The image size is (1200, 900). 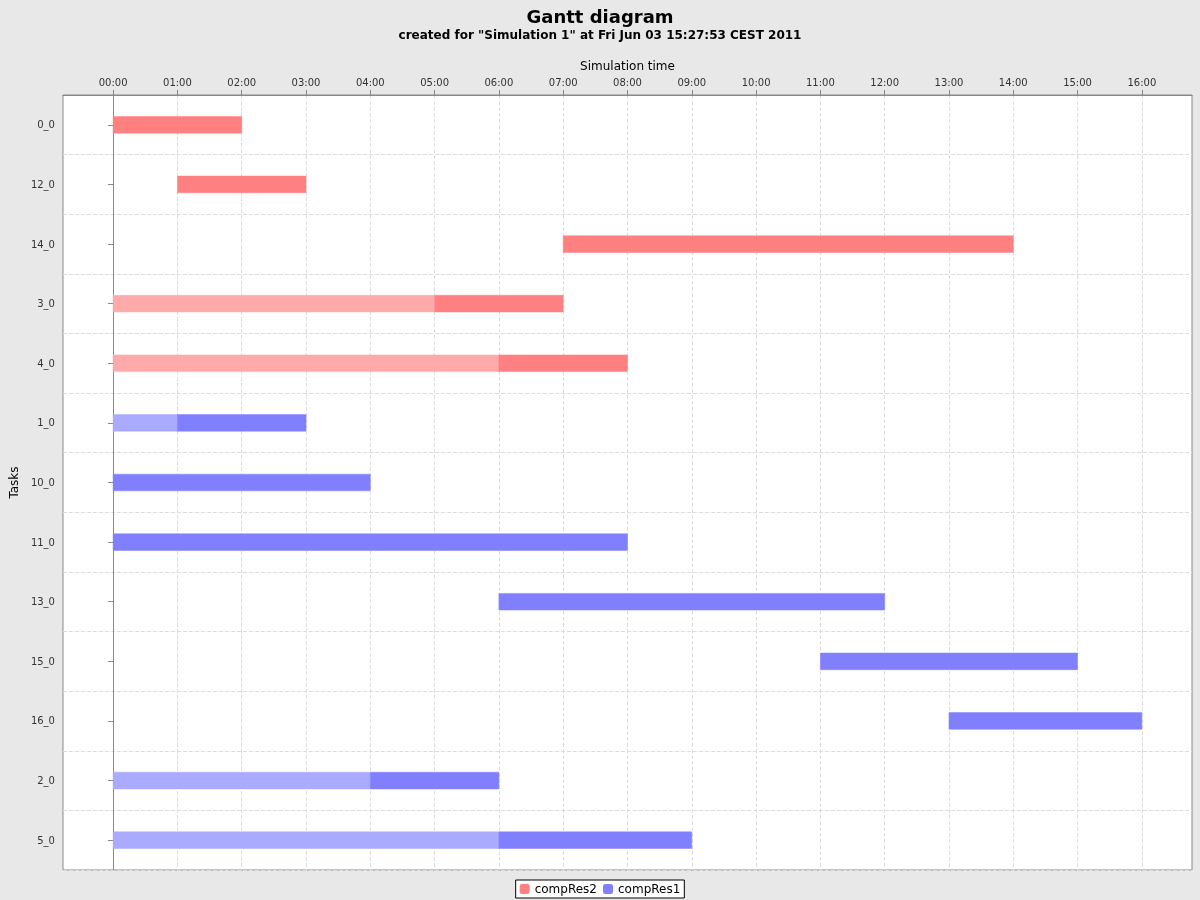 I want to click on x-tick-label: 02:00, so click(x=242, y=82).